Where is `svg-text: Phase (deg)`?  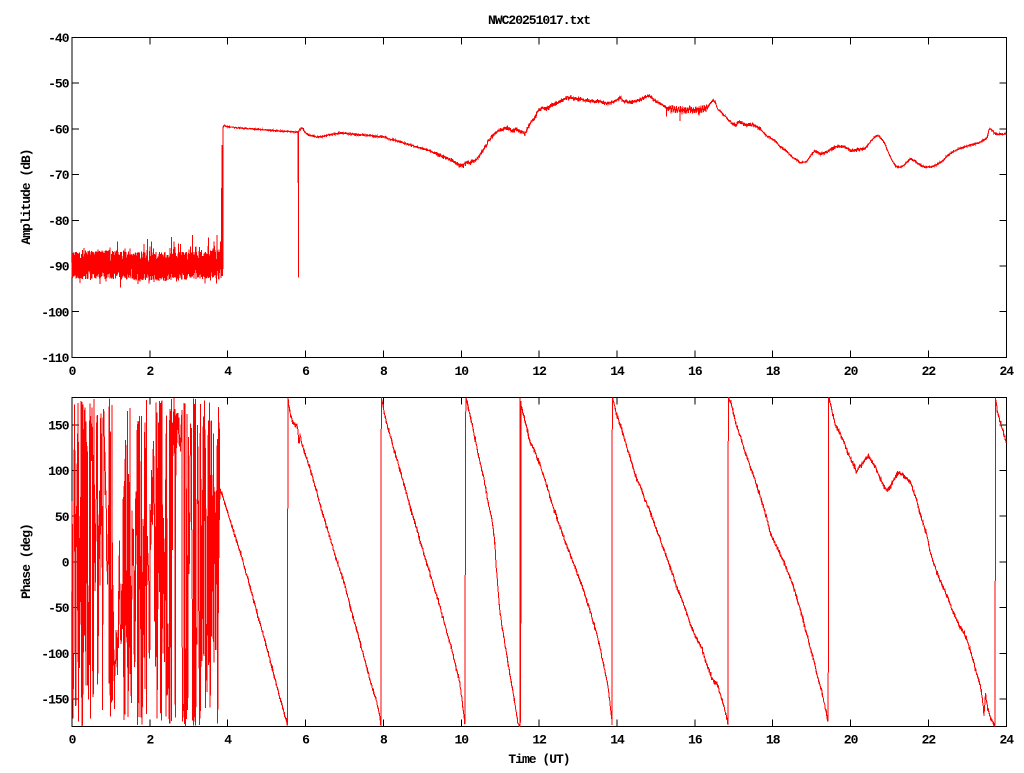 svg-text: Phase (deg) is located at coordinates (26, 561).